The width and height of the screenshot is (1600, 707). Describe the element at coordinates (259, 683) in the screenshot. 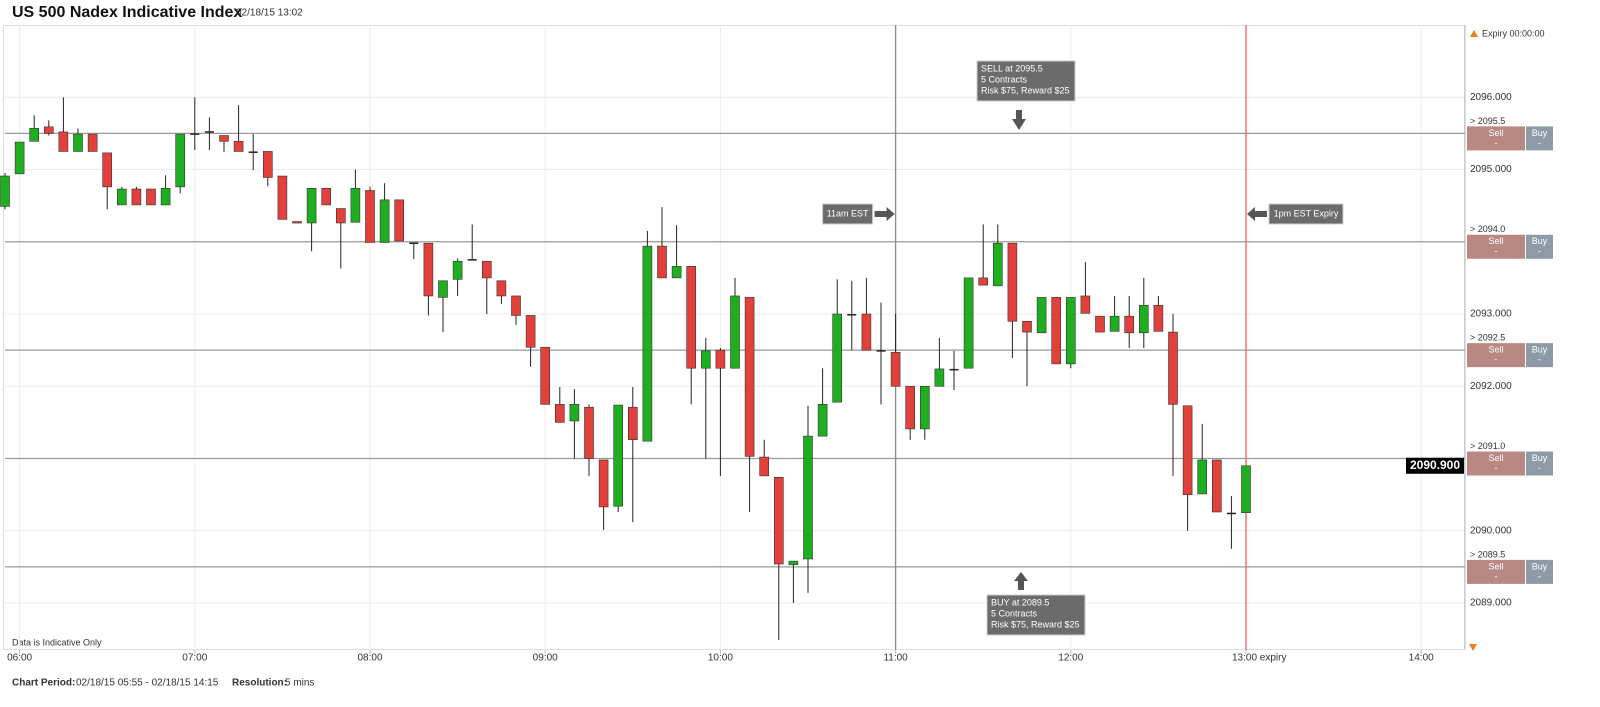

I see `resolution-label: Resolution:` at that location.